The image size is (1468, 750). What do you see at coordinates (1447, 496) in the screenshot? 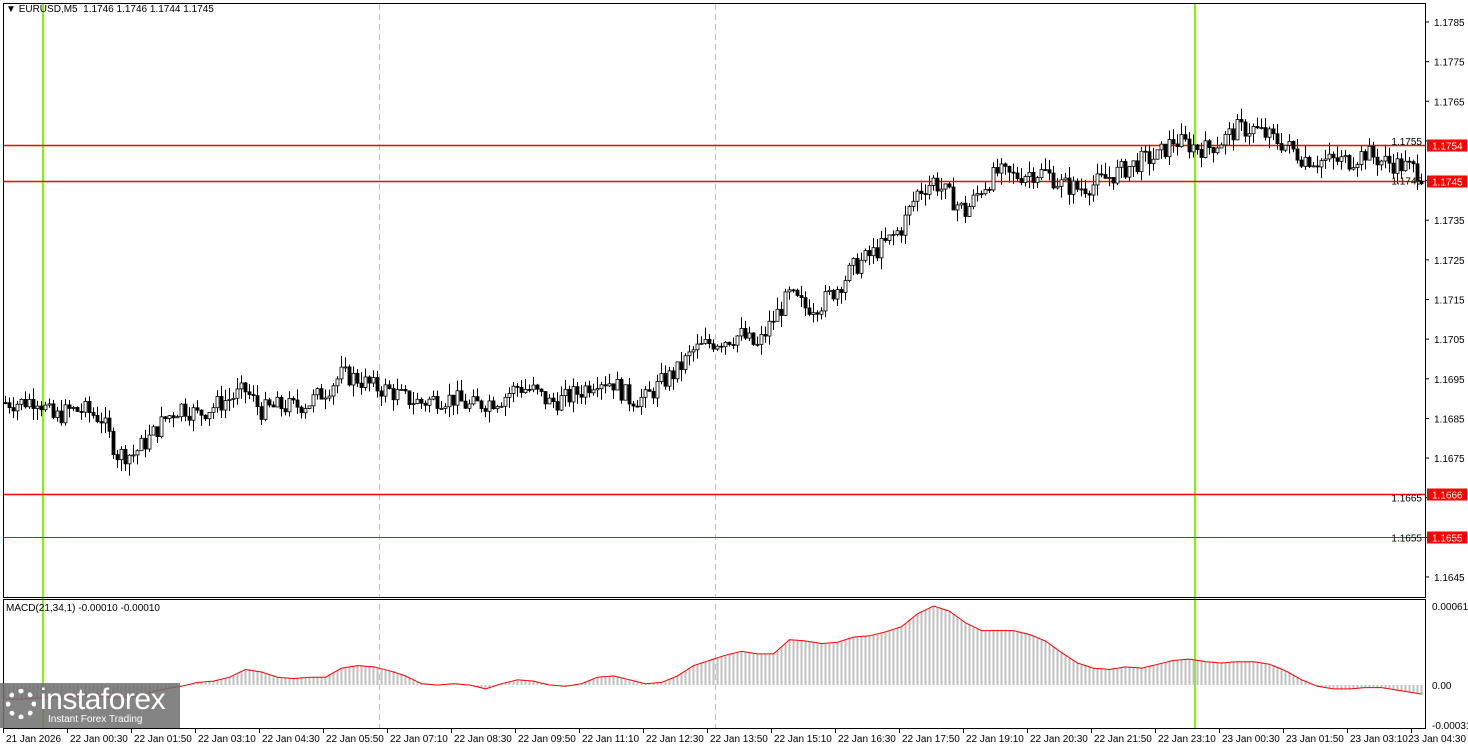
I see `level-label: 1.1666` at bounding box center [1447, 496].